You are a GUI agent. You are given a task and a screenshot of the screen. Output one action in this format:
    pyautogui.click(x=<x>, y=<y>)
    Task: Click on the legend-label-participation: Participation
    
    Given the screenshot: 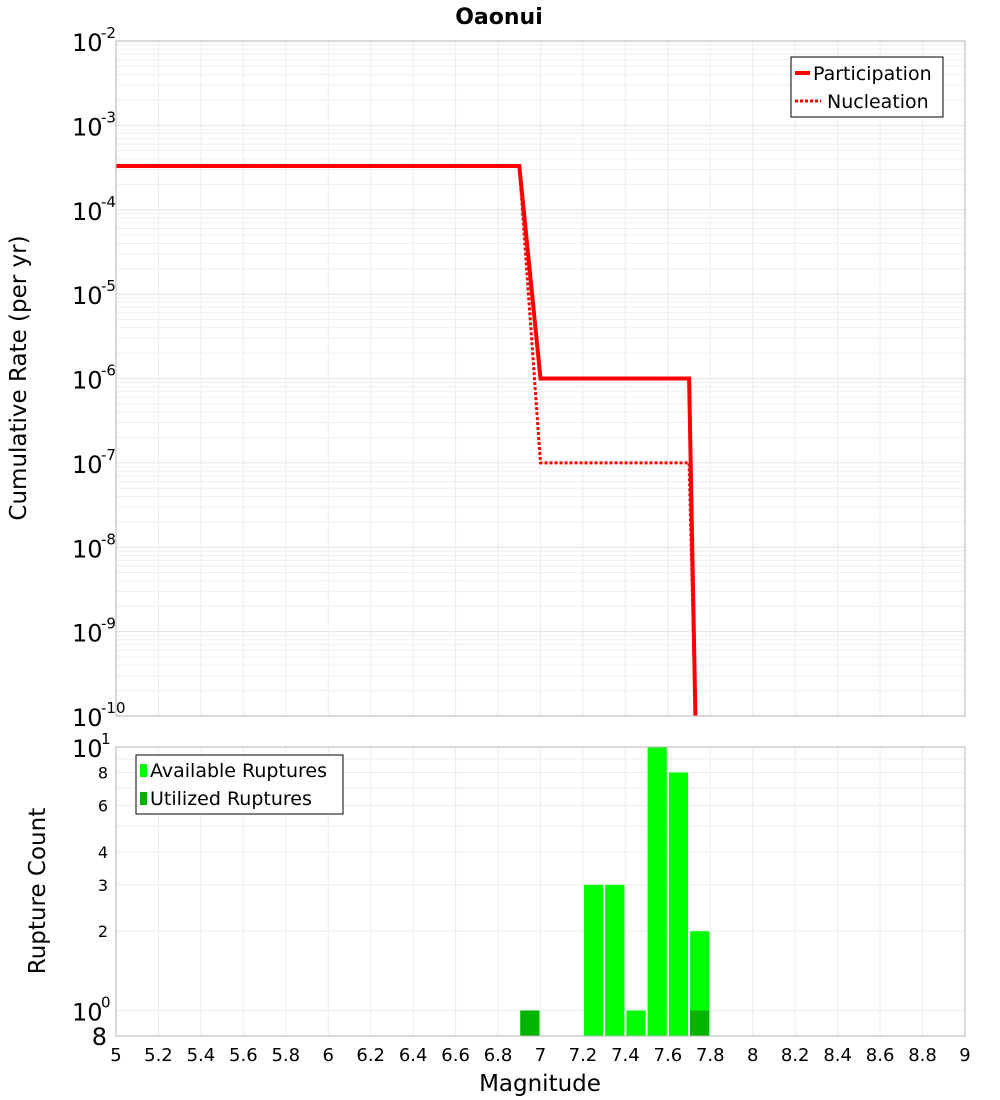 What is the action you would take?
    pyautogui.click(x=872, y=74)
    